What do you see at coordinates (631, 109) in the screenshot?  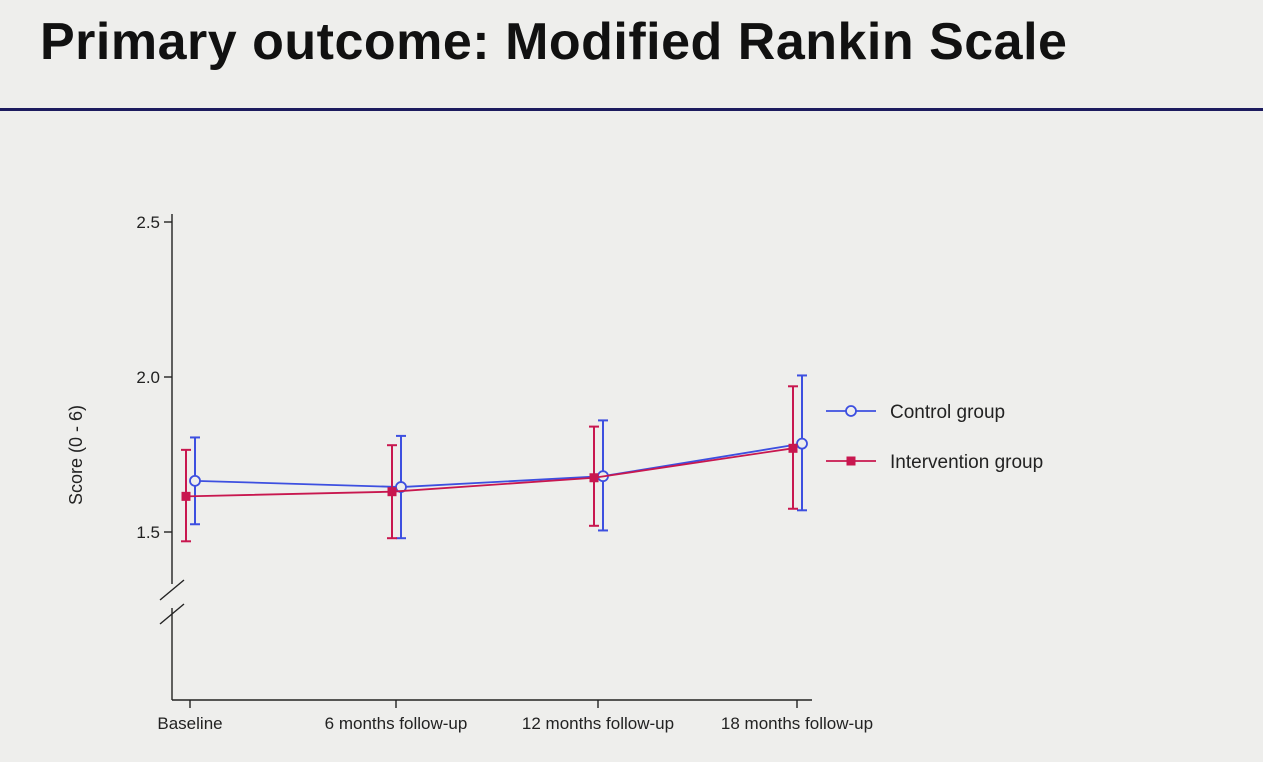 I see `title-divider` at bounding box center [631, 109].